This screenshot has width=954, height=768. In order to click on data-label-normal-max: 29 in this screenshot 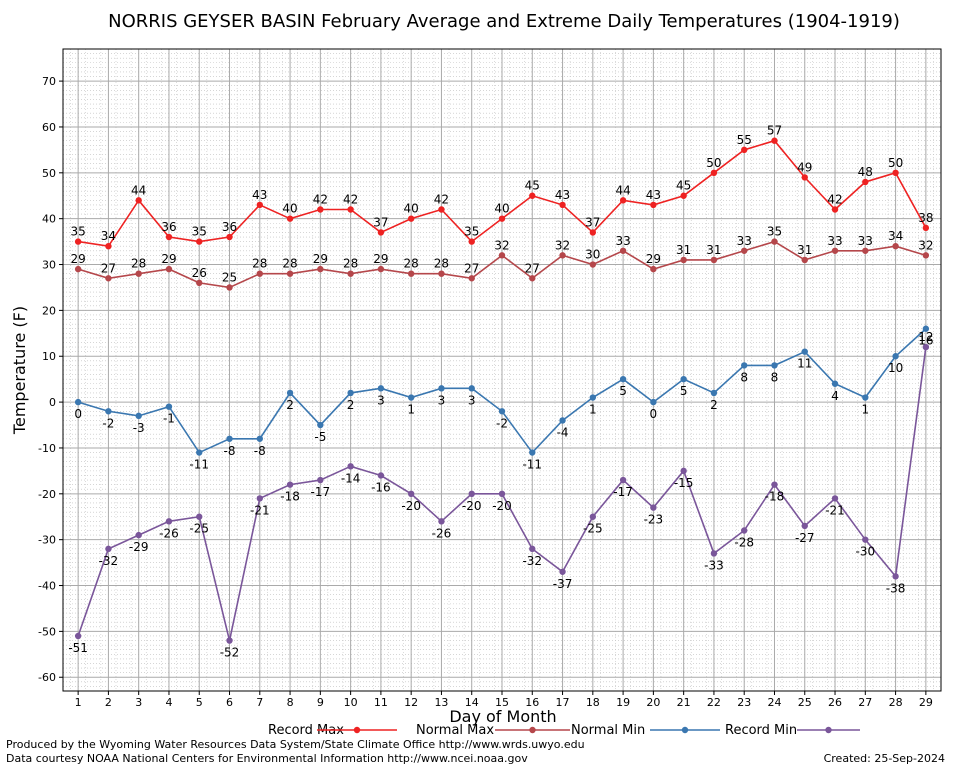, I will do `click(168, 259)`.